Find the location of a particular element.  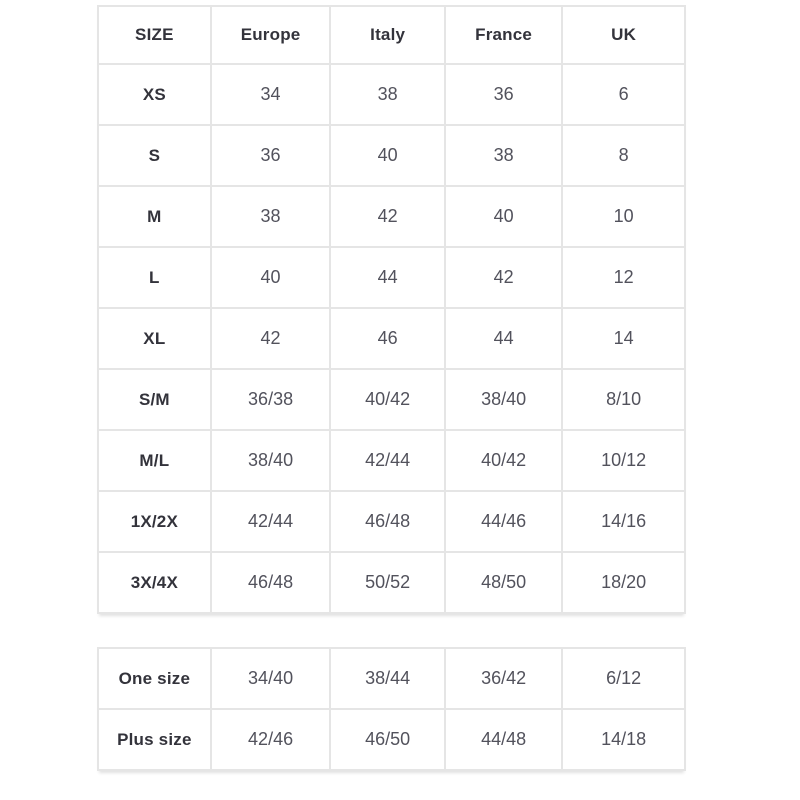

size-value-cell: 44/48 is located at coordinates (503, 739).